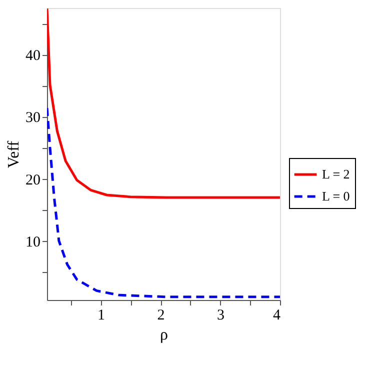 Image resolution: width=382 pixels, height=368 pixels. Describe the element at coordinates (336, 174) in the screenshot. I see `legend-label: L = 2` at that location.